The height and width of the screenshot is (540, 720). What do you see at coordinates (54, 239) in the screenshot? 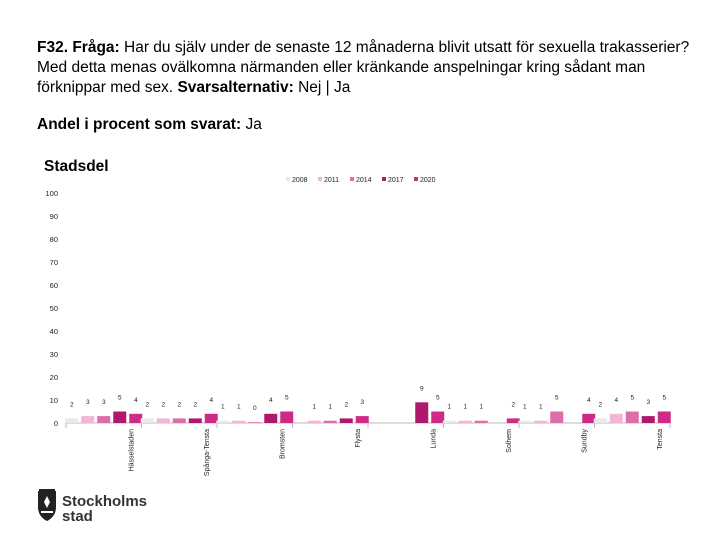
I see `y-tick-label: 80` at bounding box center [54, 239].